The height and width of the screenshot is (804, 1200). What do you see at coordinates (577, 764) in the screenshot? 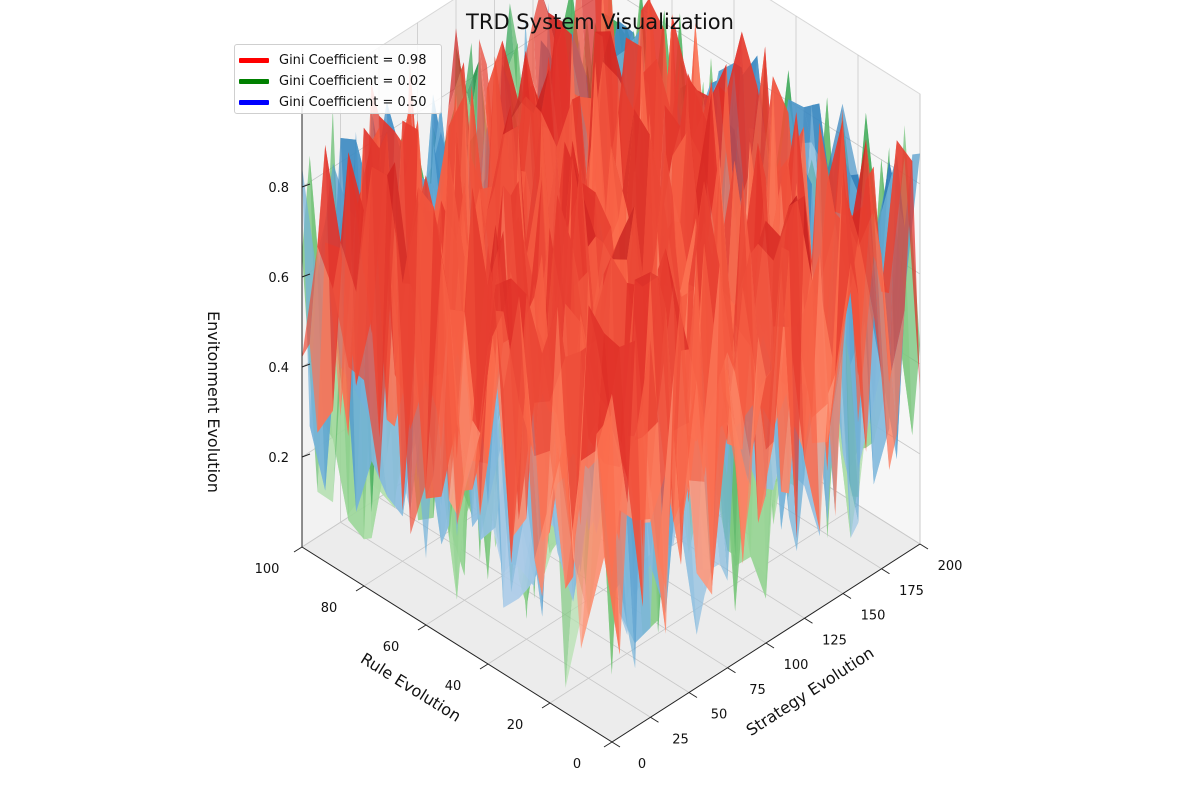
I see `y-tick-label: 0` at bounding box center [577, 764].